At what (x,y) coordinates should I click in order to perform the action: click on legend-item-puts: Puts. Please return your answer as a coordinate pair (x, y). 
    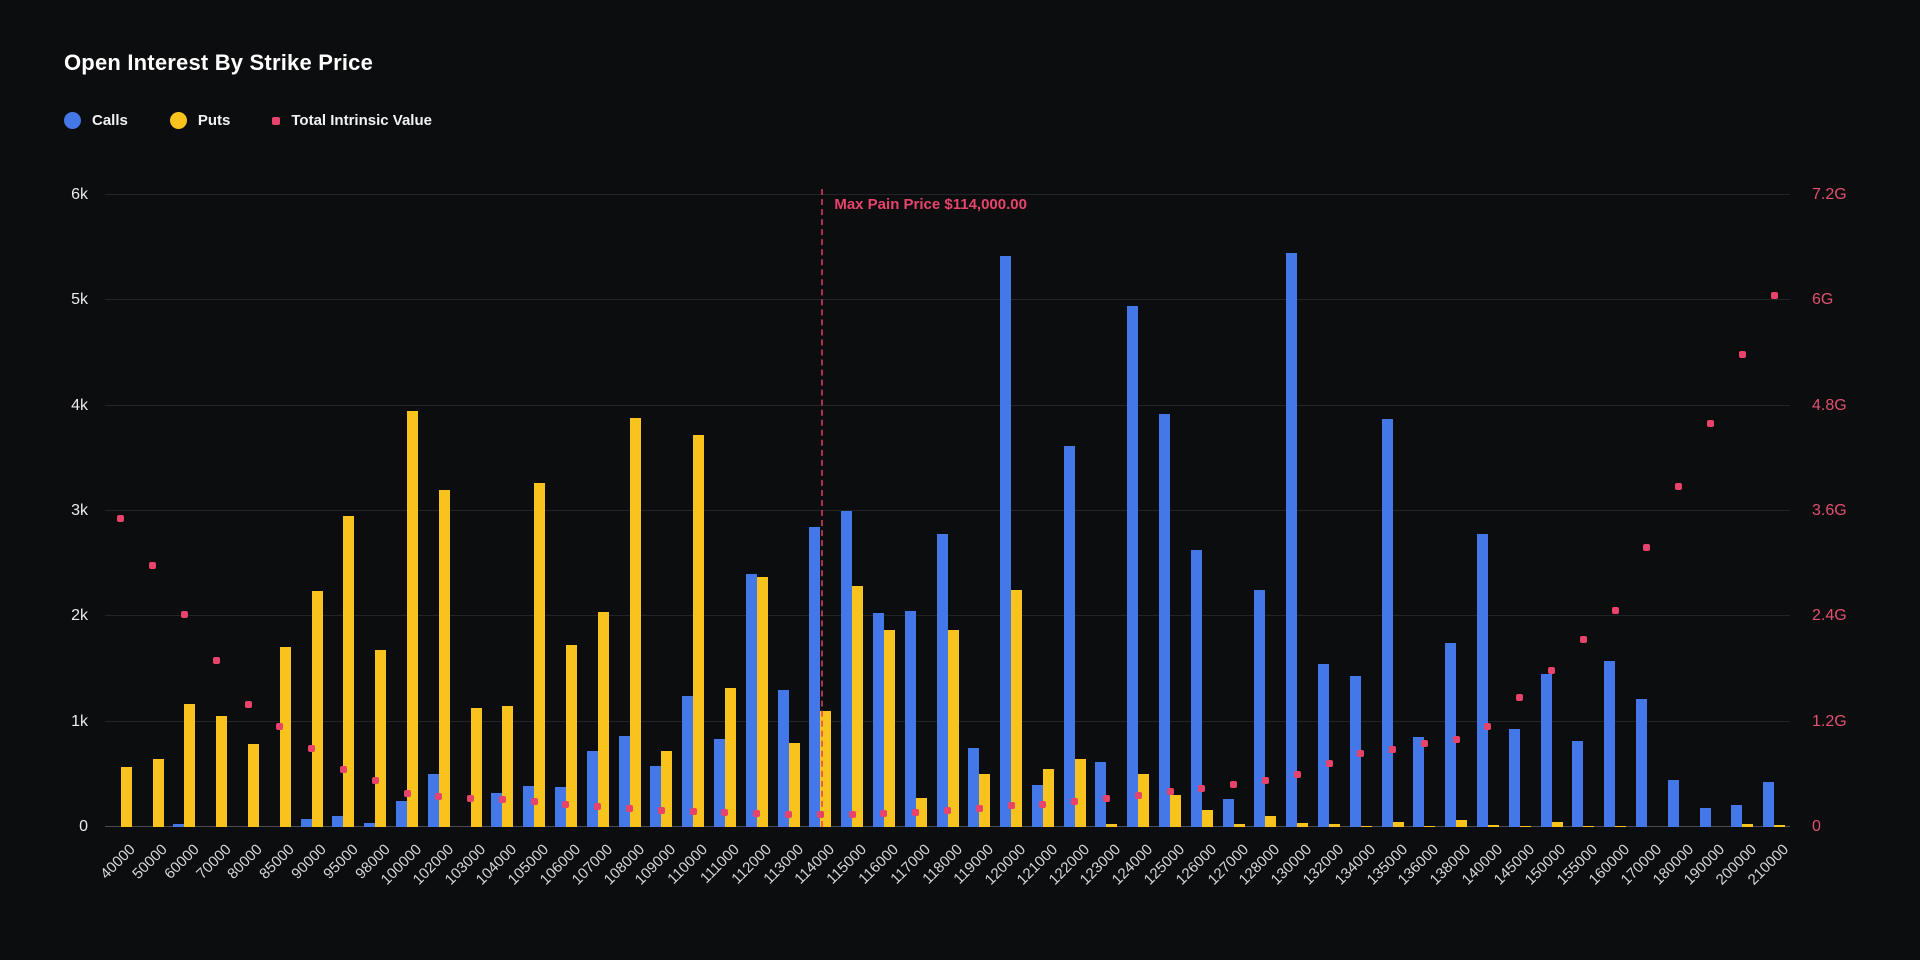
    Looking at the image, I should click on (199, 120).